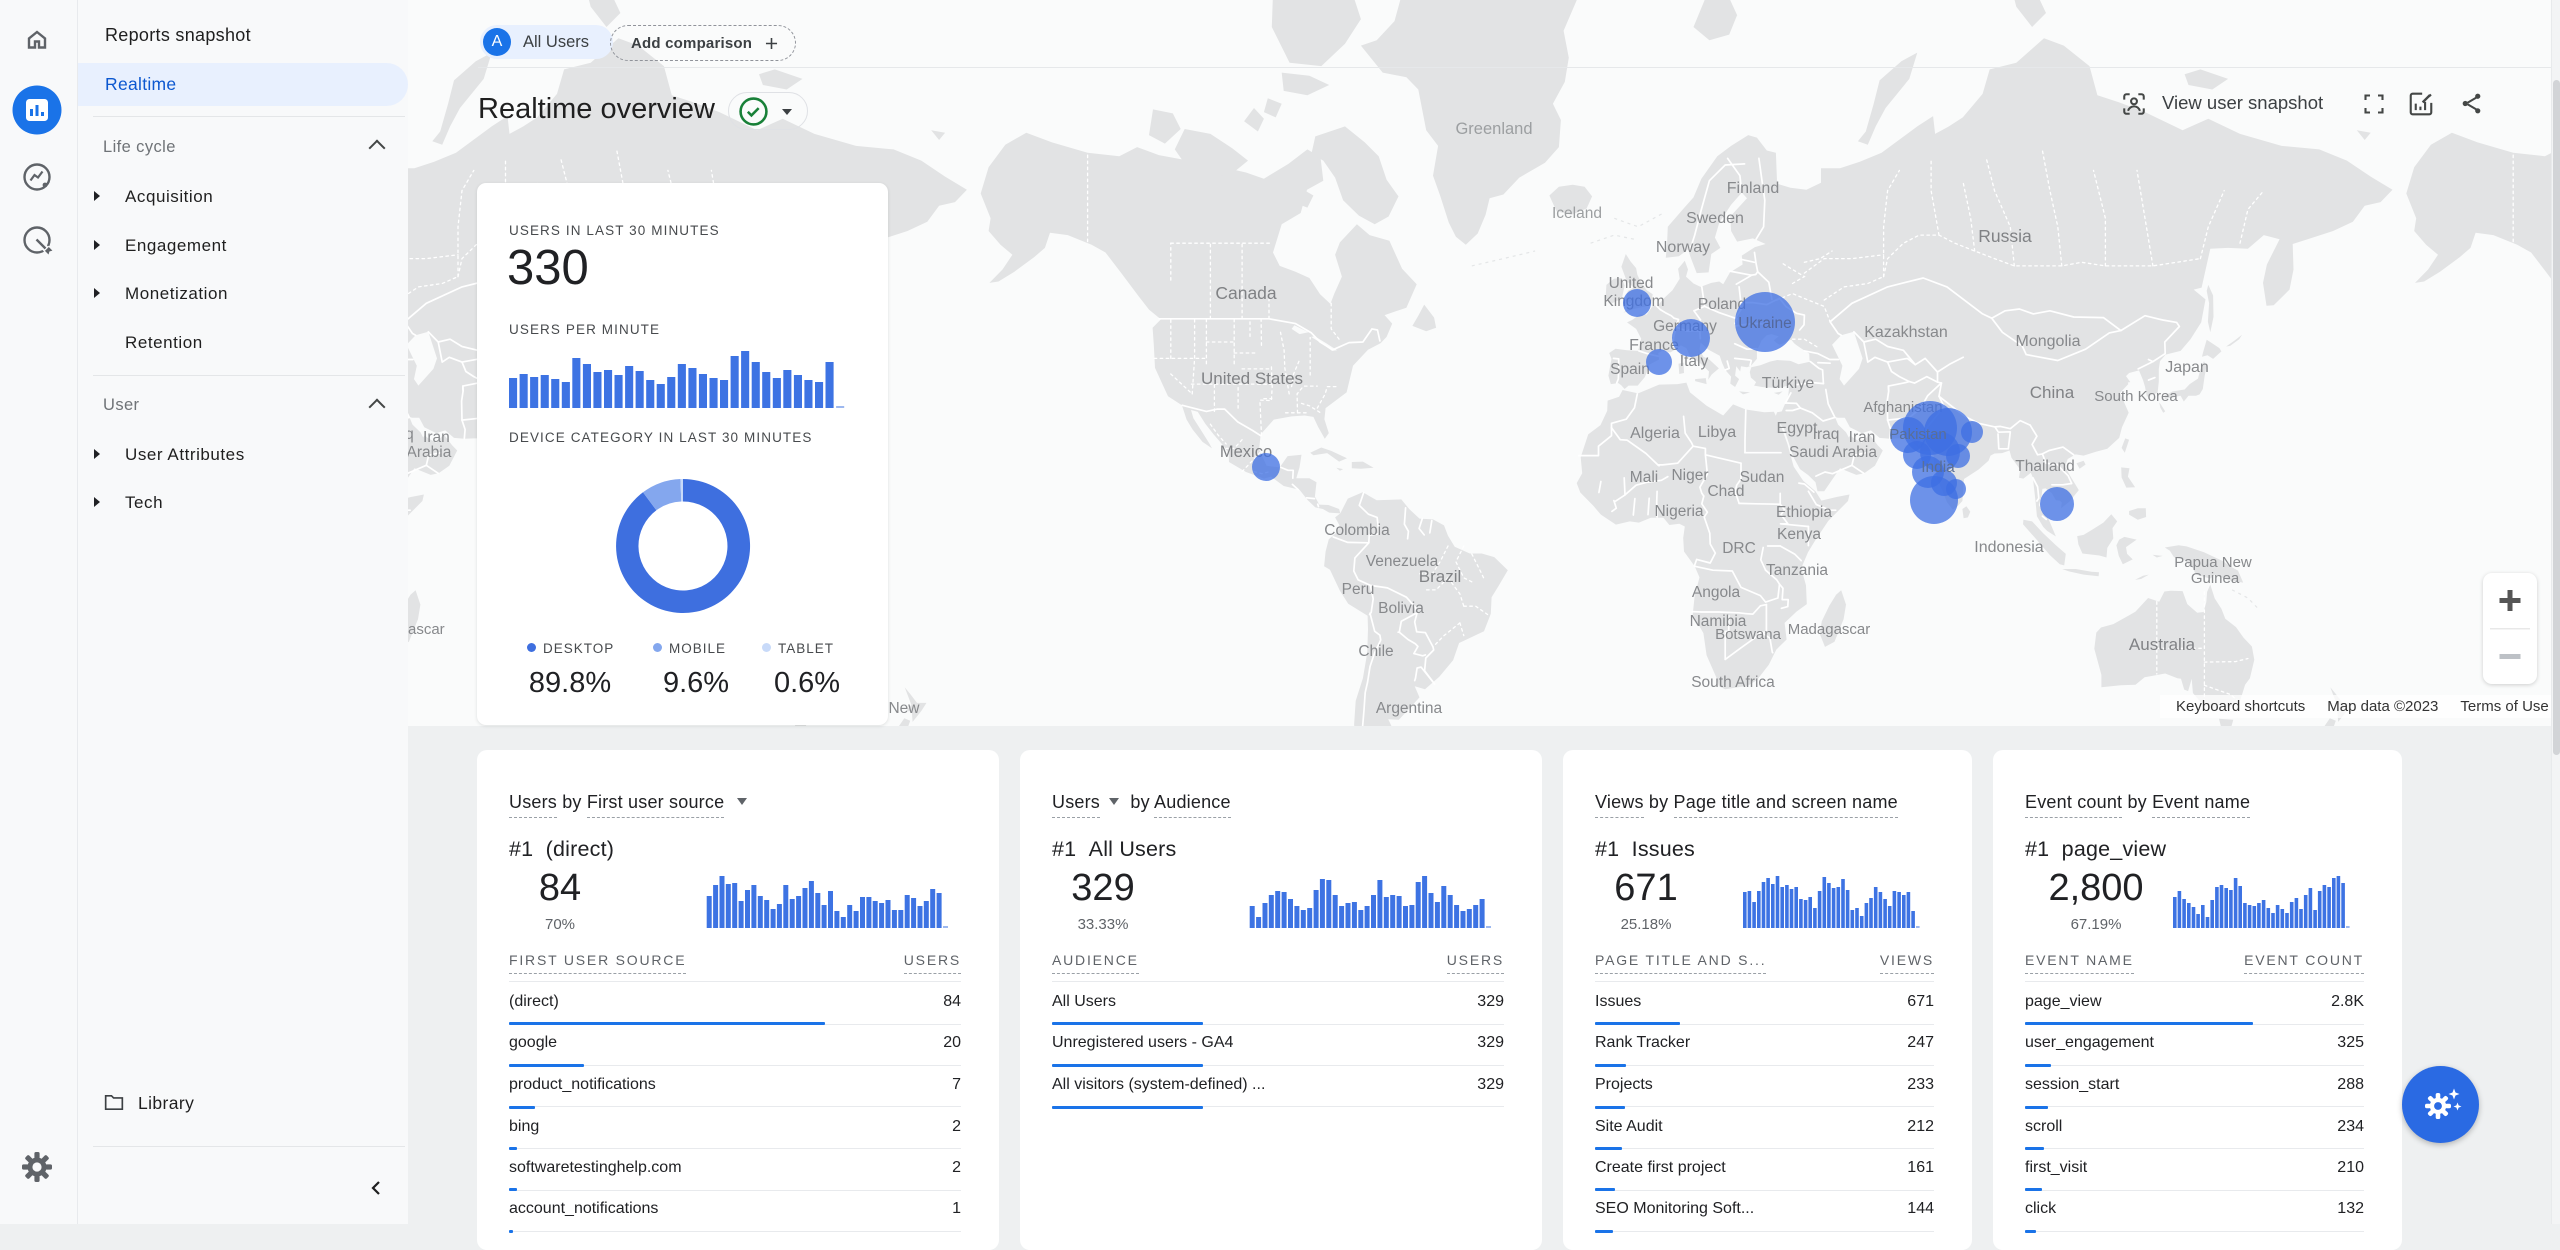 Image resolution: width=2560 pixels, height=1250 pixels. I want to click on svg-text: DRC, so click(1739, 548).